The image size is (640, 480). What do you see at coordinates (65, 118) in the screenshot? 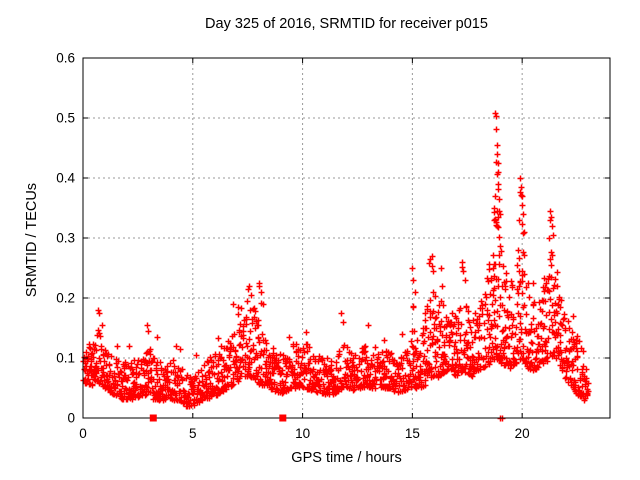
I see `y-tick-label: 0.5` at bounding box center [65, 118].